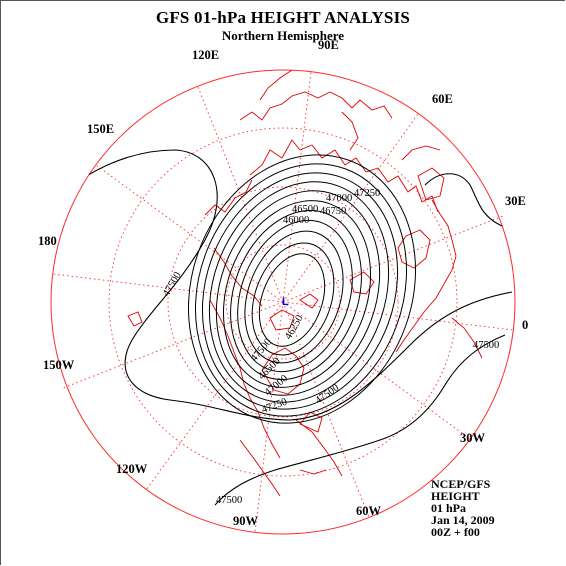 The height and width of the screenshot is (566, 566). I want to click on contour-47500-east, so click(469, 207).